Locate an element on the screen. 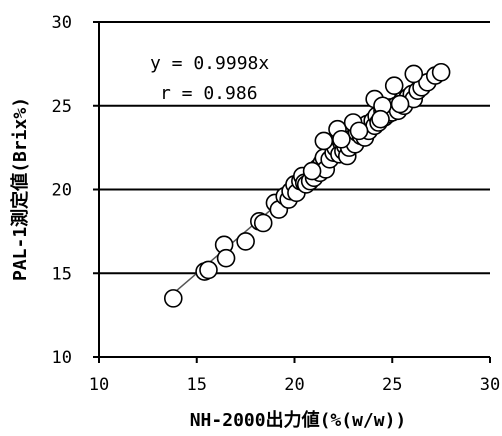  x-tick-labels: 10 15 20 25 30 is located at coordinates (294, 376).